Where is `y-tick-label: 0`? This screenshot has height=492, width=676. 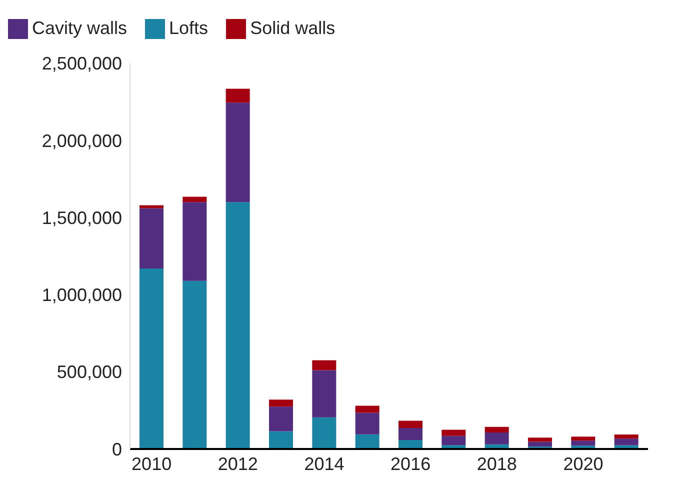 y-tick-label: 0 is located at coordinates (117, 449).